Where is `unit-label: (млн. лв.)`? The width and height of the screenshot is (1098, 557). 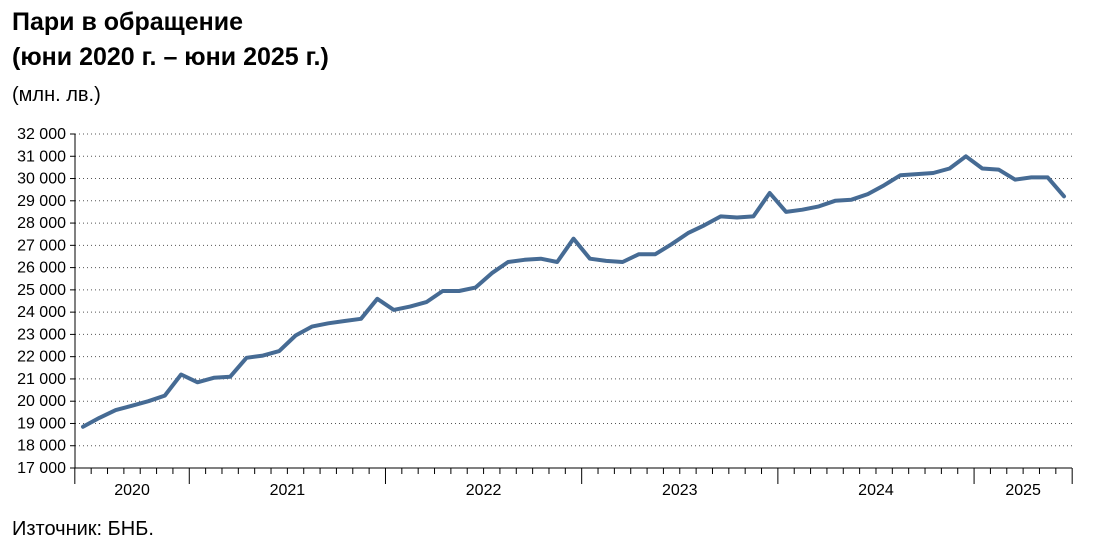 unit-label: (млн. лв.) is located at coordinates (56, 95).